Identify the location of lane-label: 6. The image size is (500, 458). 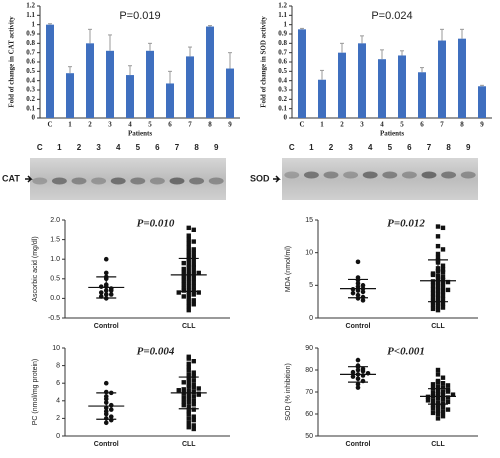
(409, 147).